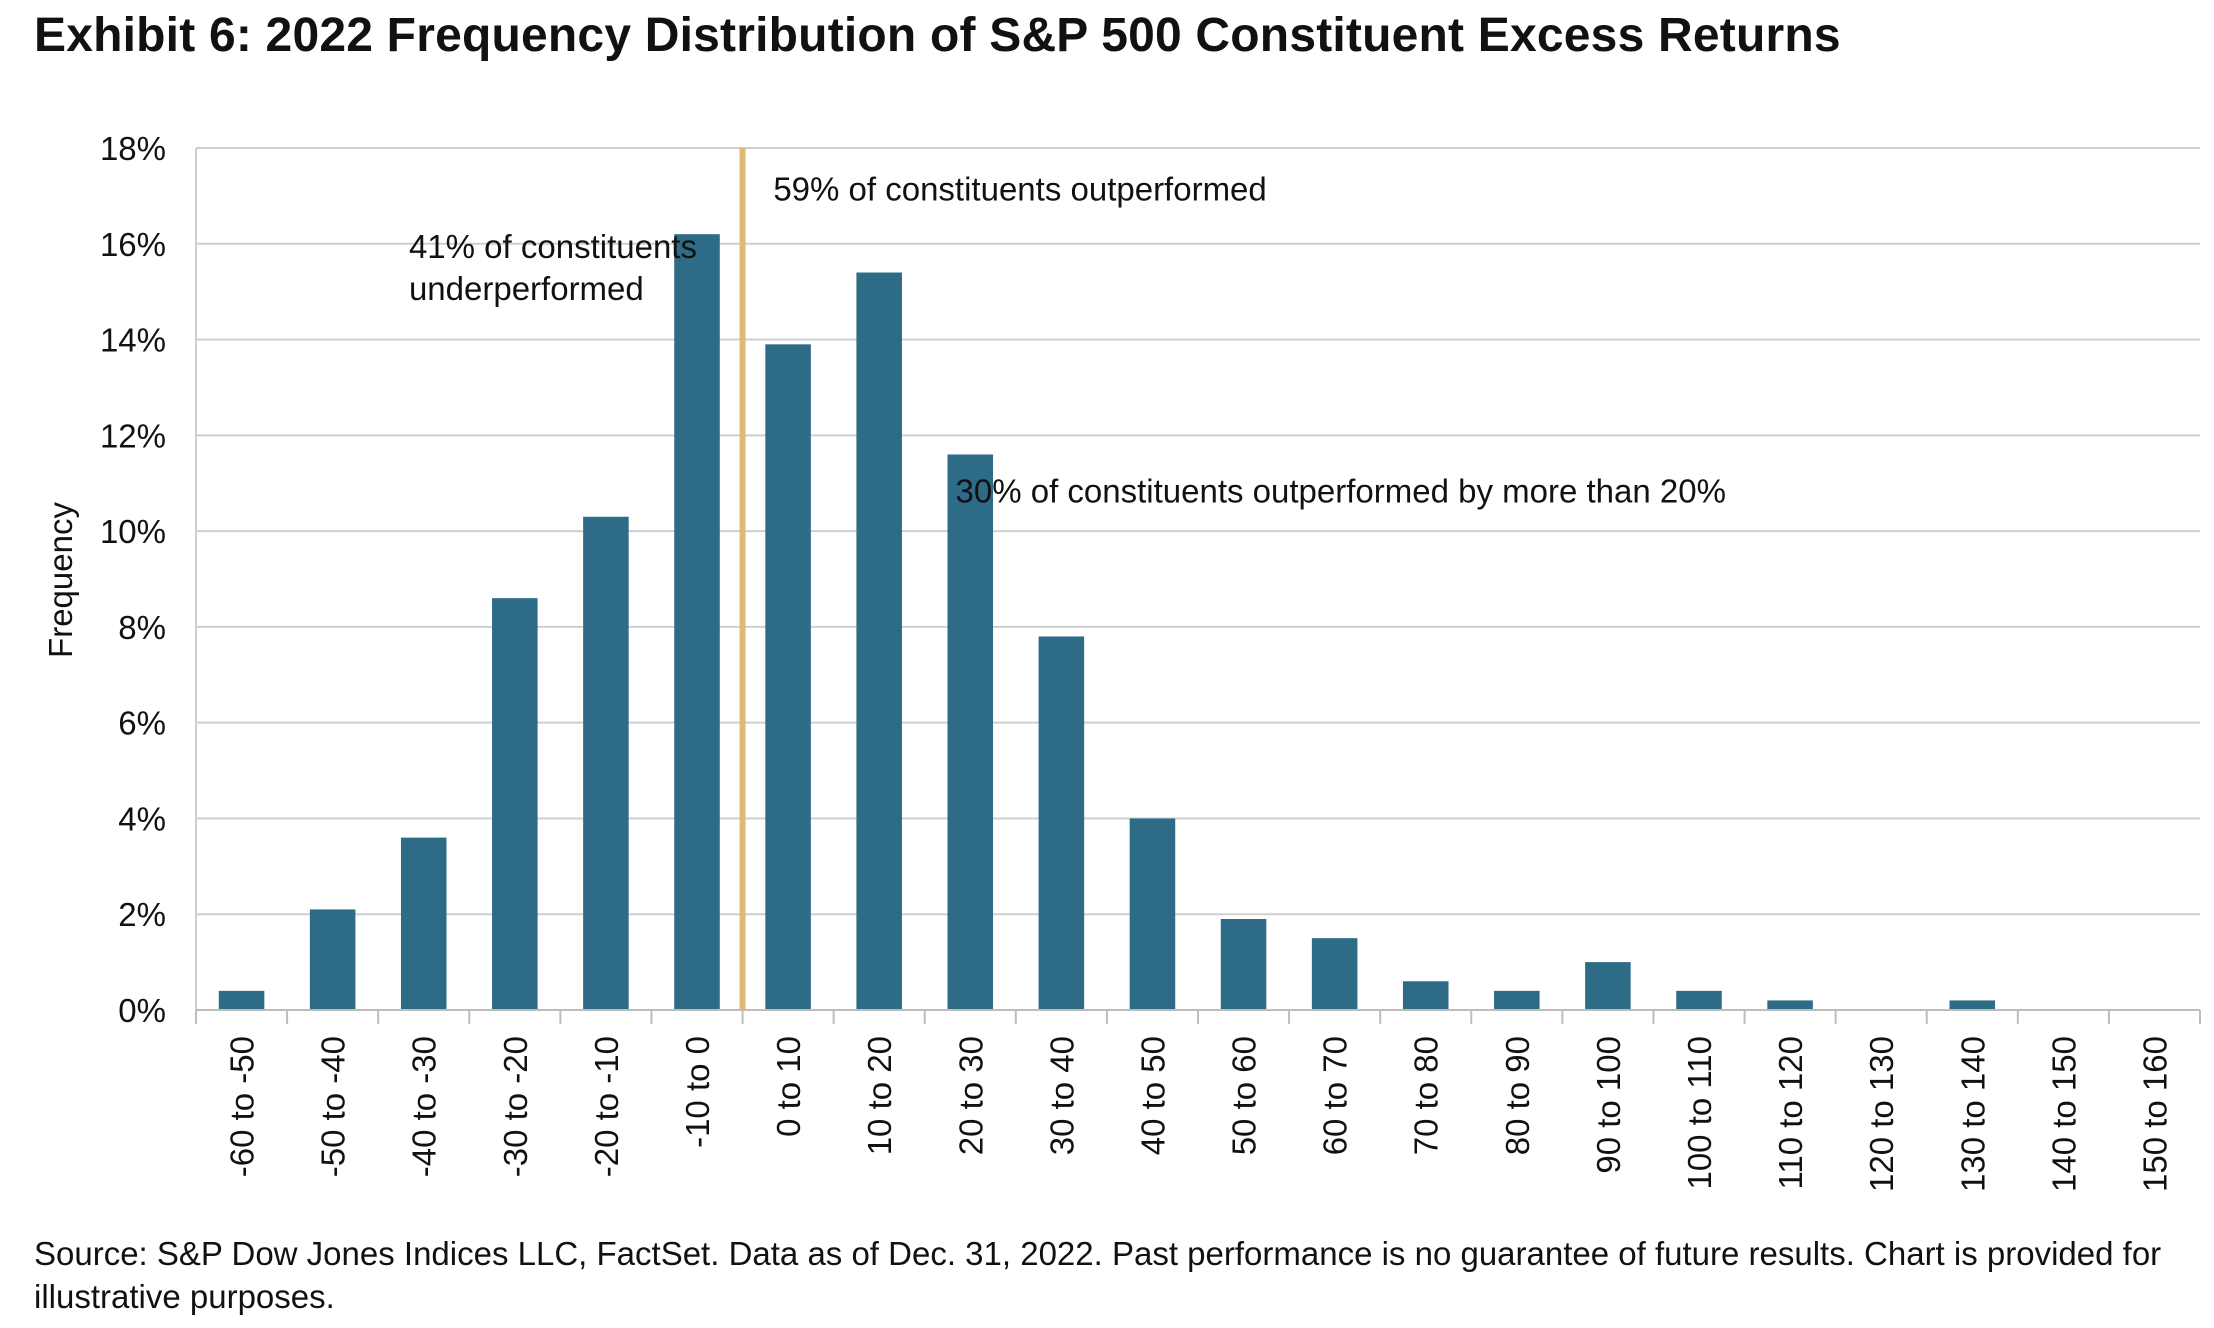 The width and height of the screenshot is (2214, 1328). What do you see at coordinates (1881, 1114) in the screenshot?
I see `x-tick-label: 120 to 130` at bounding box center [1881, 1114].